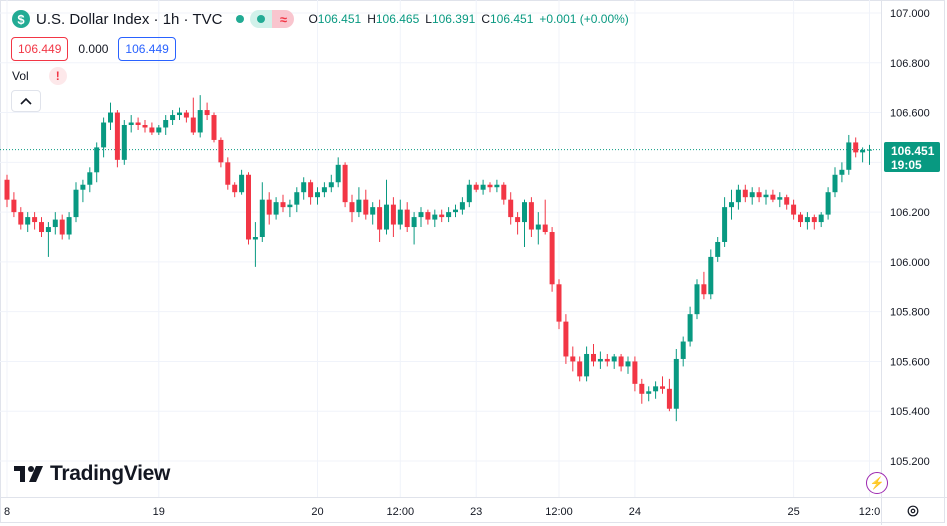  I want to click on quote-row: 106.449 0.000 106.449, so click(93, 49).